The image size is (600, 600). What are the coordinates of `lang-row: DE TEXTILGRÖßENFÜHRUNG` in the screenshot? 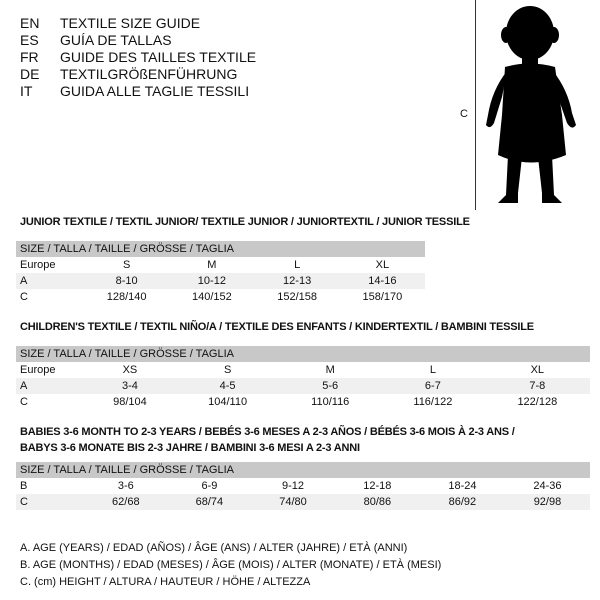 It's located at (129, 74).